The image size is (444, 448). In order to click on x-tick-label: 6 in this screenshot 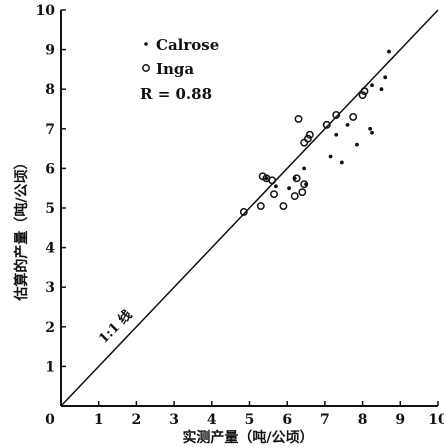, I will do `click(287, 420)`.